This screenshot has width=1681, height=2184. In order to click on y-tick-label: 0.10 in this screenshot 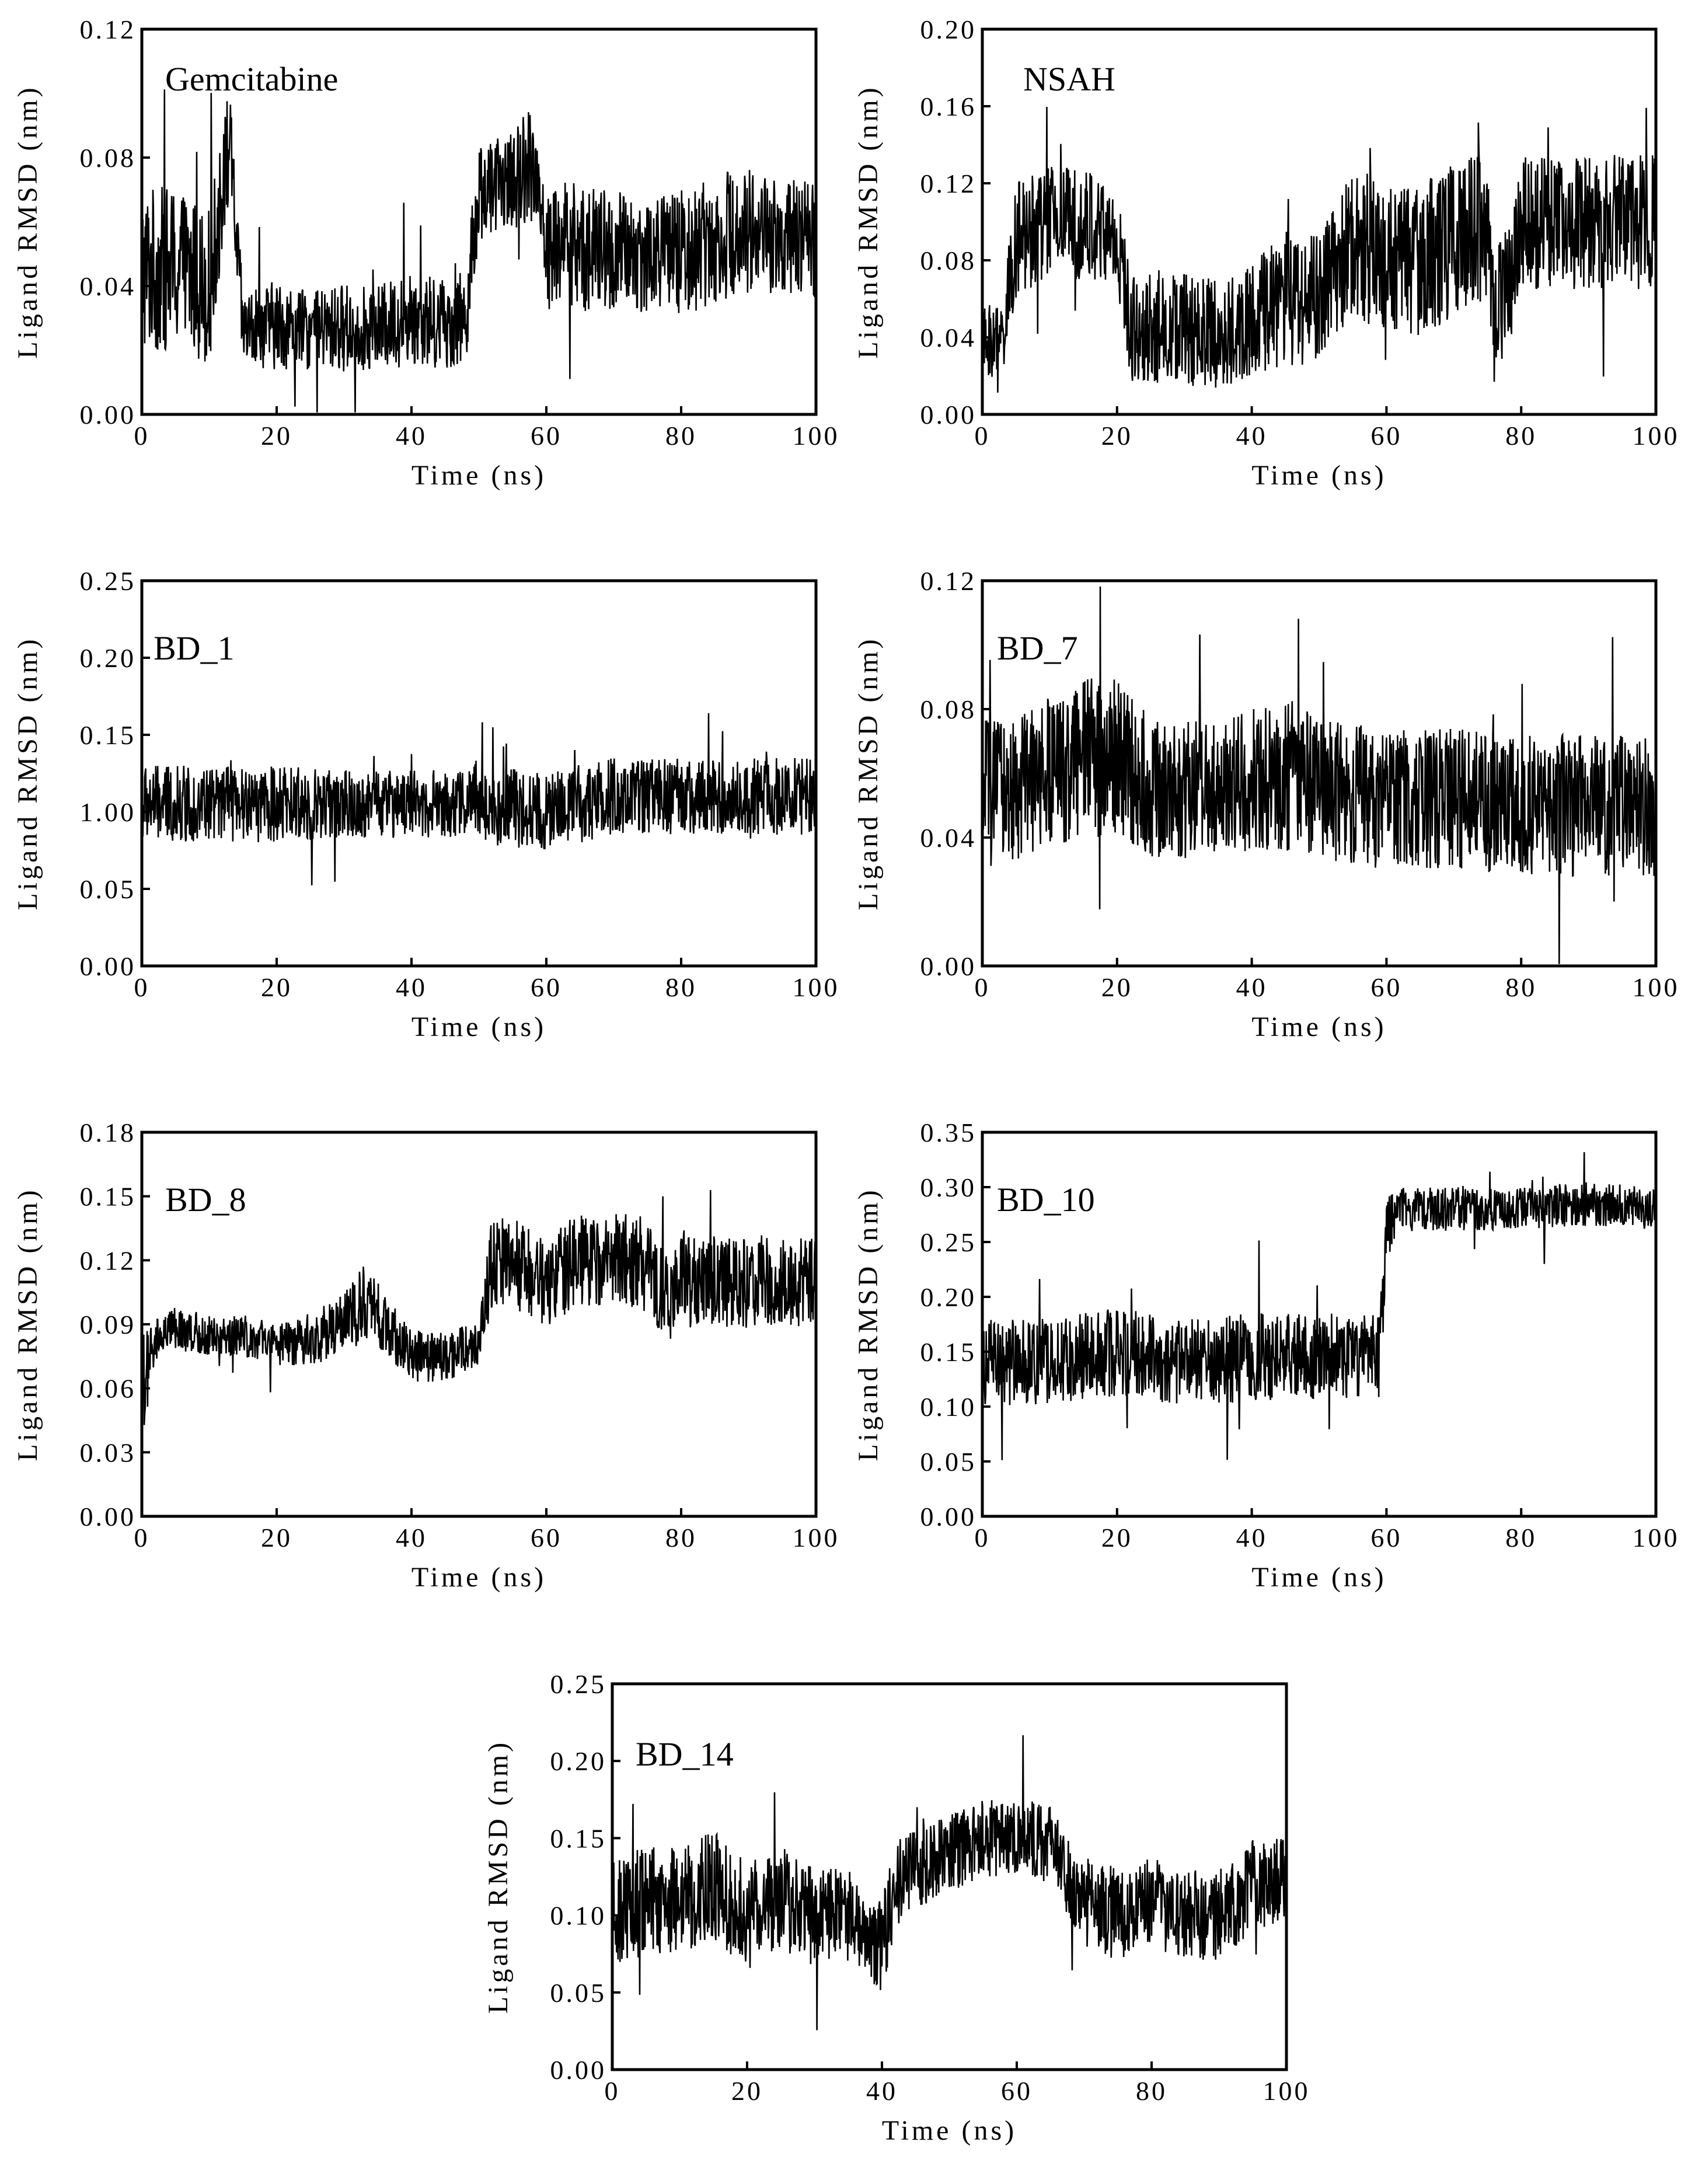, I will do `click(948, 1407)`.